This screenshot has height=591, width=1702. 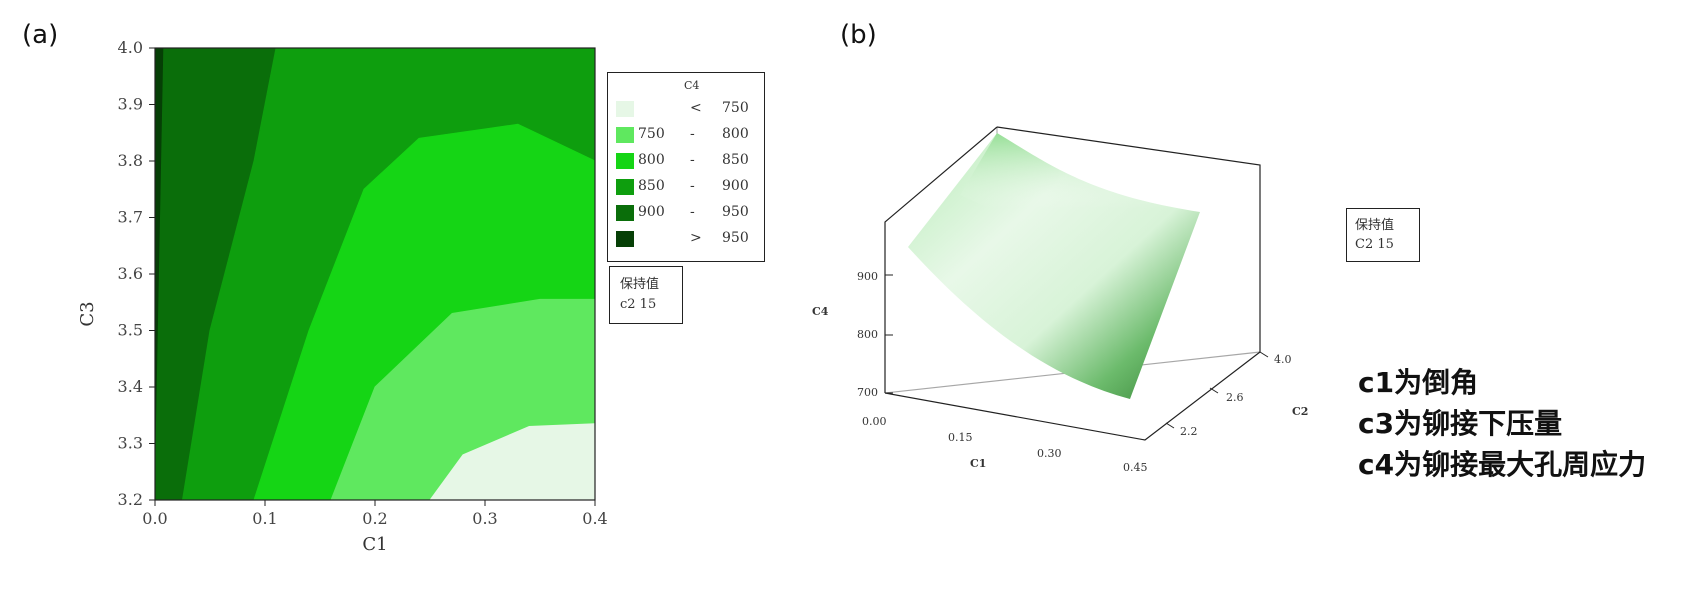 What do you see at coordinates (484, 518) in the screenshot?
I see `x-tick-label: 0.3` at bounding box center [484, 518].